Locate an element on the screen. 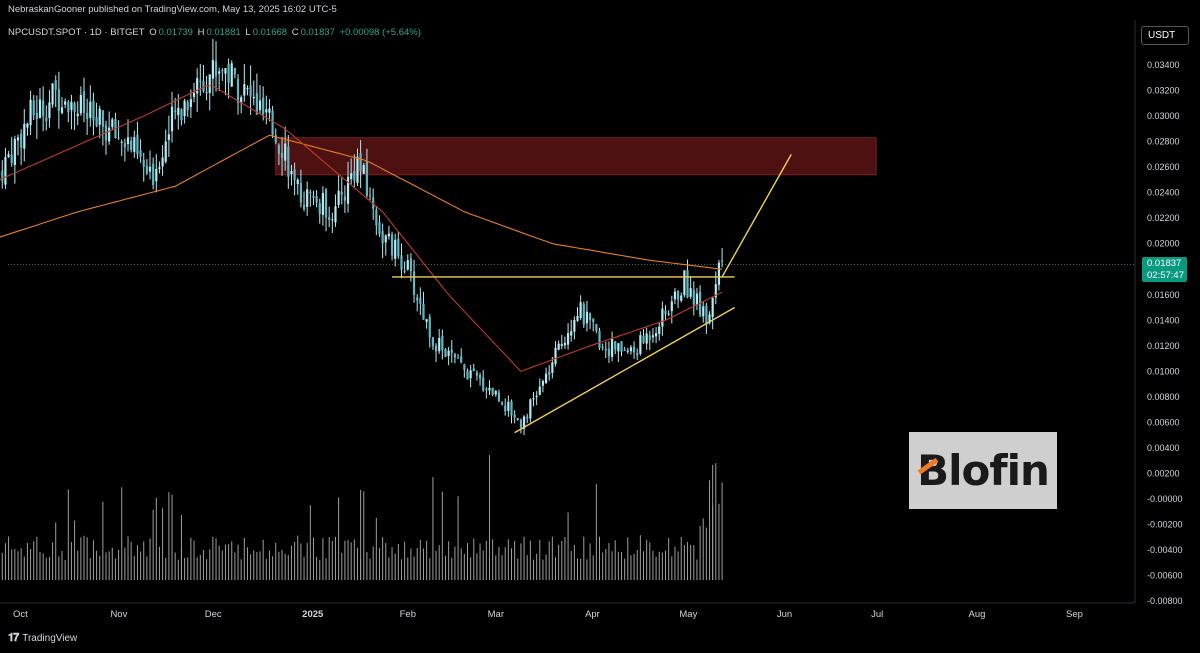  y-tick-label: -0.00800 is located at coordinates (1165, 601).